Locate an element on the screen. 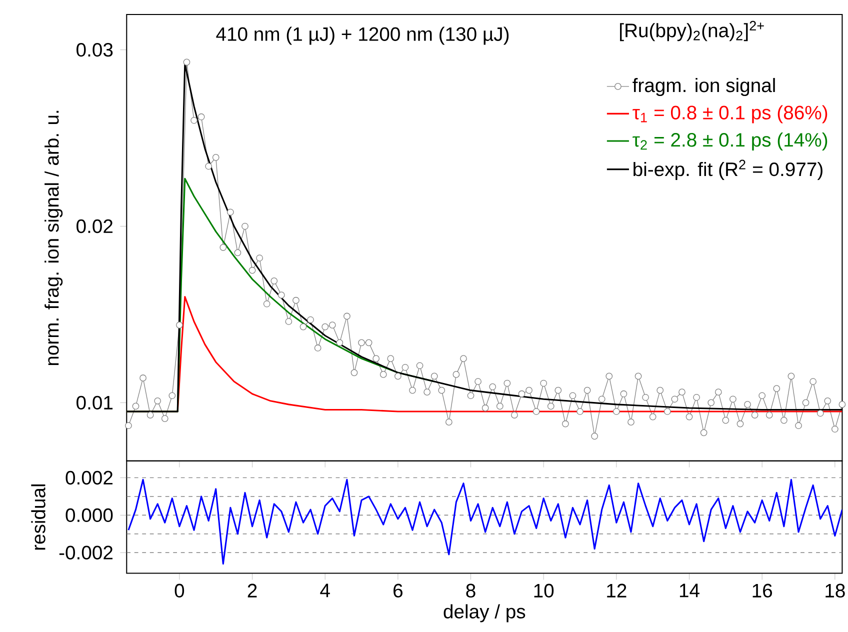 The height and width of the screenshot is (632, 848). y-axis-title: norm. frag. ion signal / arb. u. is located at coordinates (53, 237).